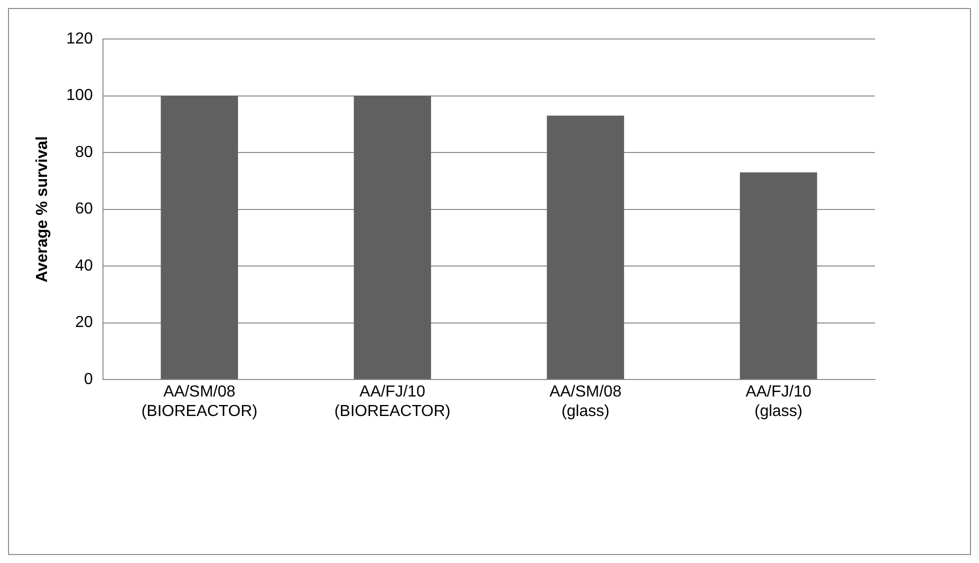 Image resolution: width=979 pixels, height=563 pixels. Describe the element at coordinates (79, 95) in the screenshot. I see `y-tick-label: 100` at that location.